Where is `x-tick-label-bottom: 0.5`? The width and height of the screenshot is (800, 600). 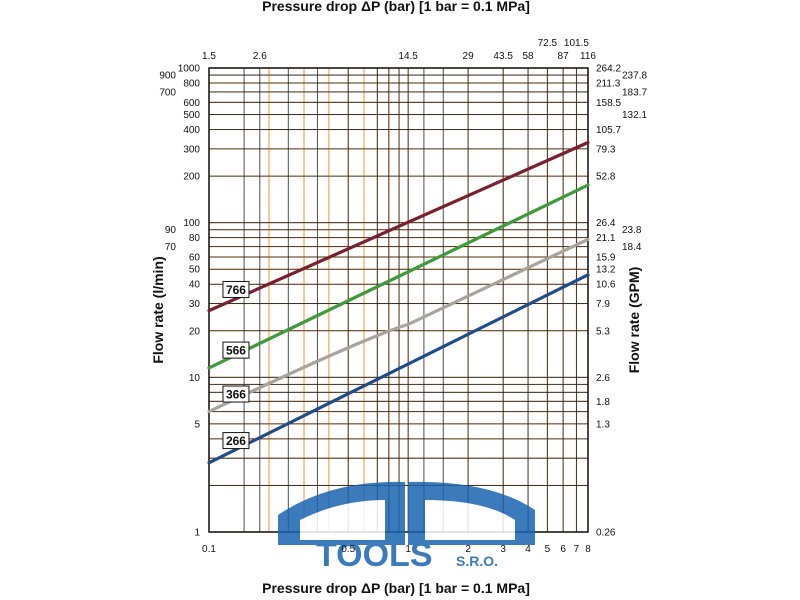 x-tick-label-bottom: 0.5 is located at coordinates (348, 549).